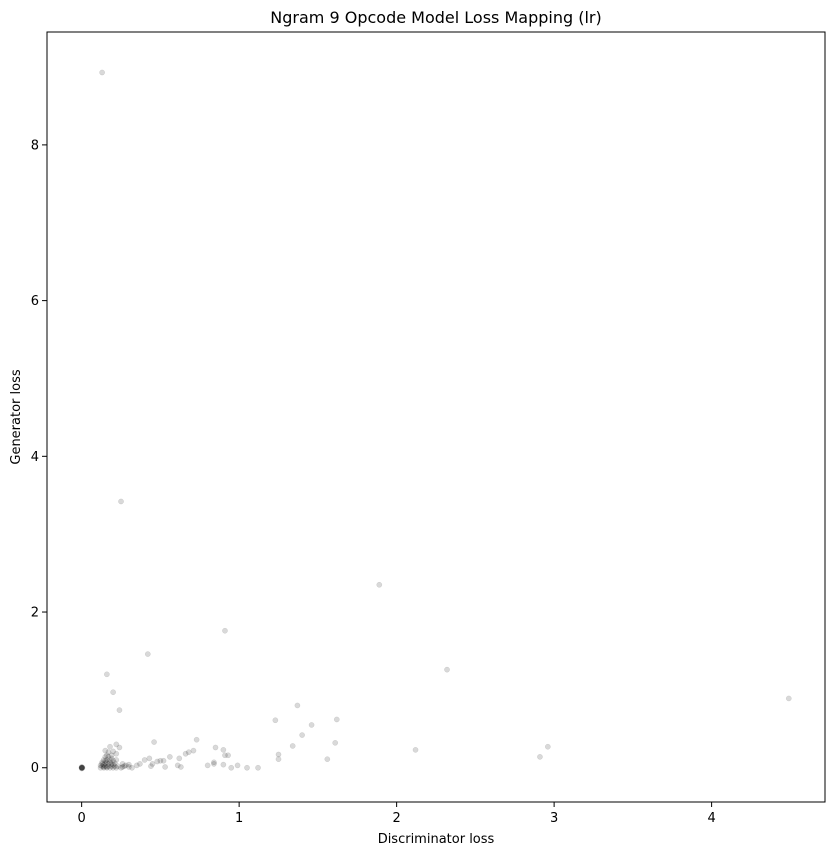 The width and height of the screenshot is (833, 855). What do you see at coordinates (239, 818) in the screenshot?
I see `x-tick-label: 1` at bounding box center [239, 818].